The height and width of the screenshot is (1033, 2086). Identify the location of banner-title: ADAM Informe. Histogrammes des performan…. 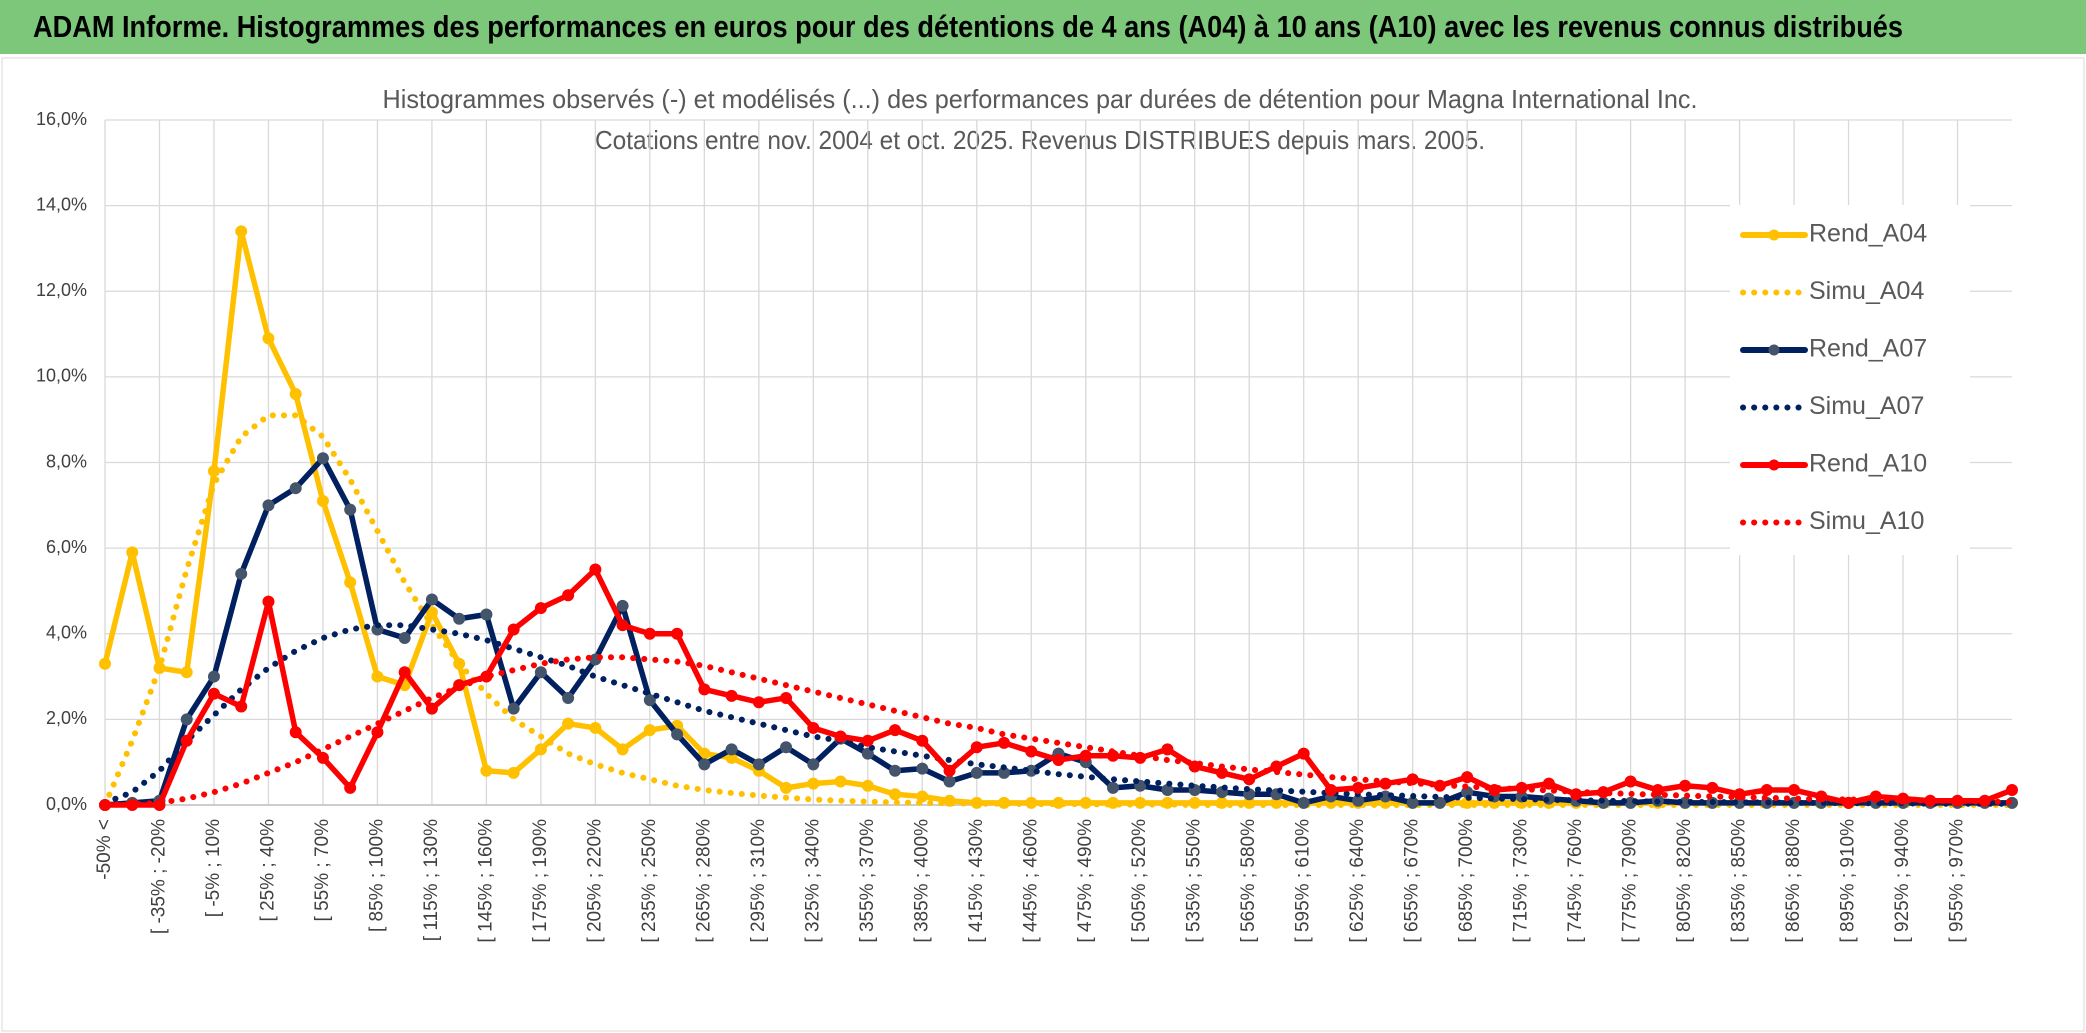
(968, 26).